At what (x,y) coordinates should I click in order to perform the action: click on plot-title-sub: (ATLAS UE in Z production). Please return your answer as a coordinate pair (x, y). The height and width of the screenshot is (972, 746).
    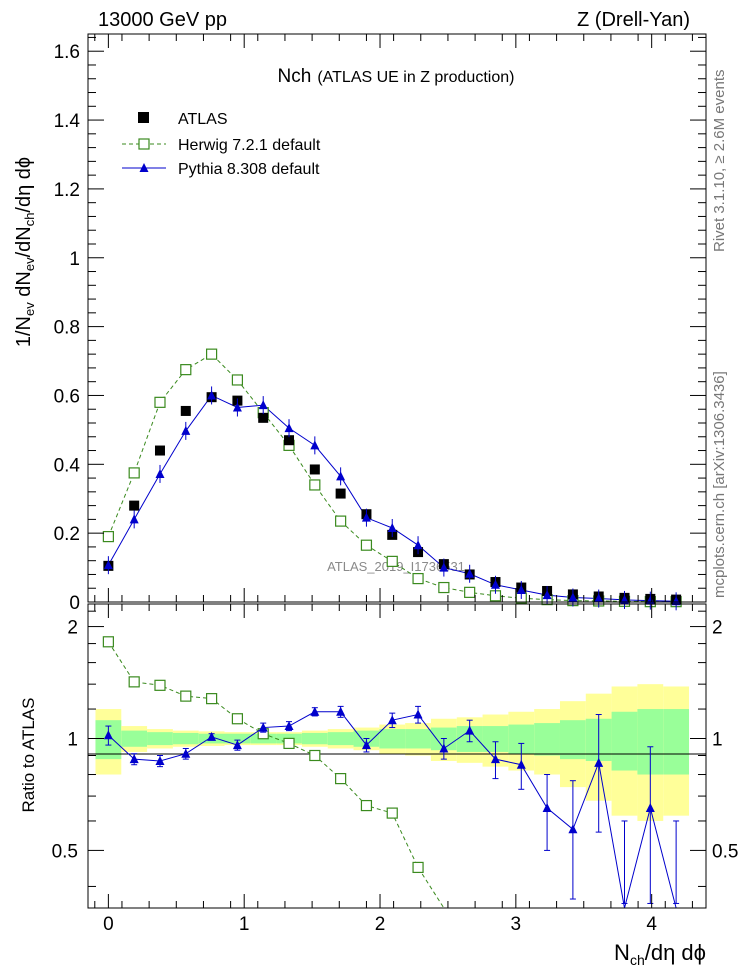
    Looking at the image, I should click on (415, 77).